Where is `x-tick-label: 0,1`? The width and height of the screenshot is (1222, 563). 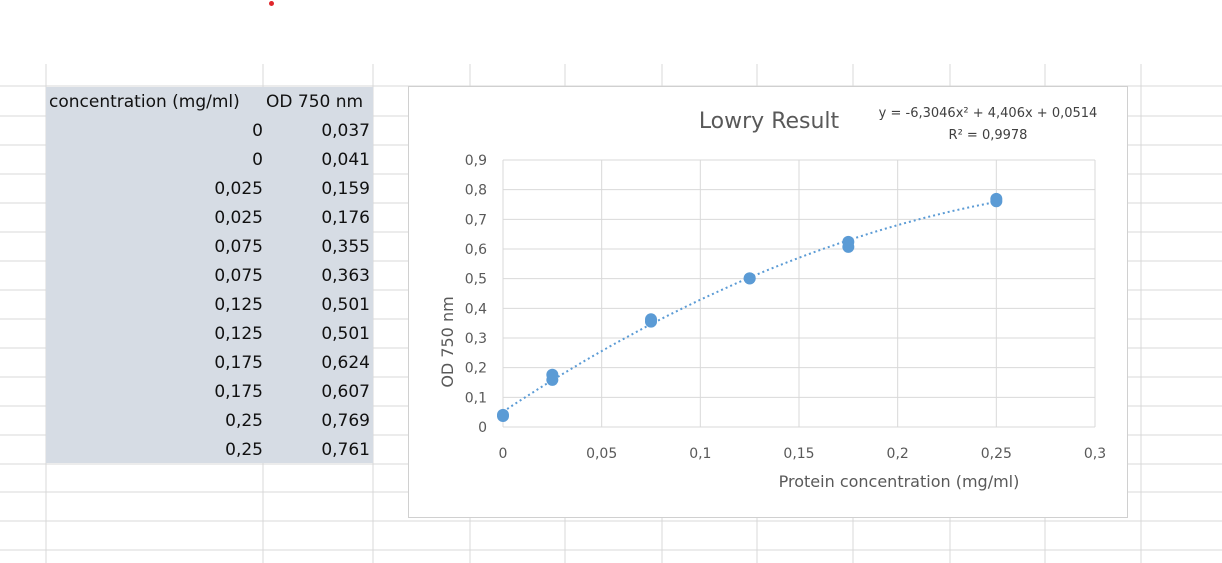 x-tick-label: 0,1 is located at coordinates (700, 454).